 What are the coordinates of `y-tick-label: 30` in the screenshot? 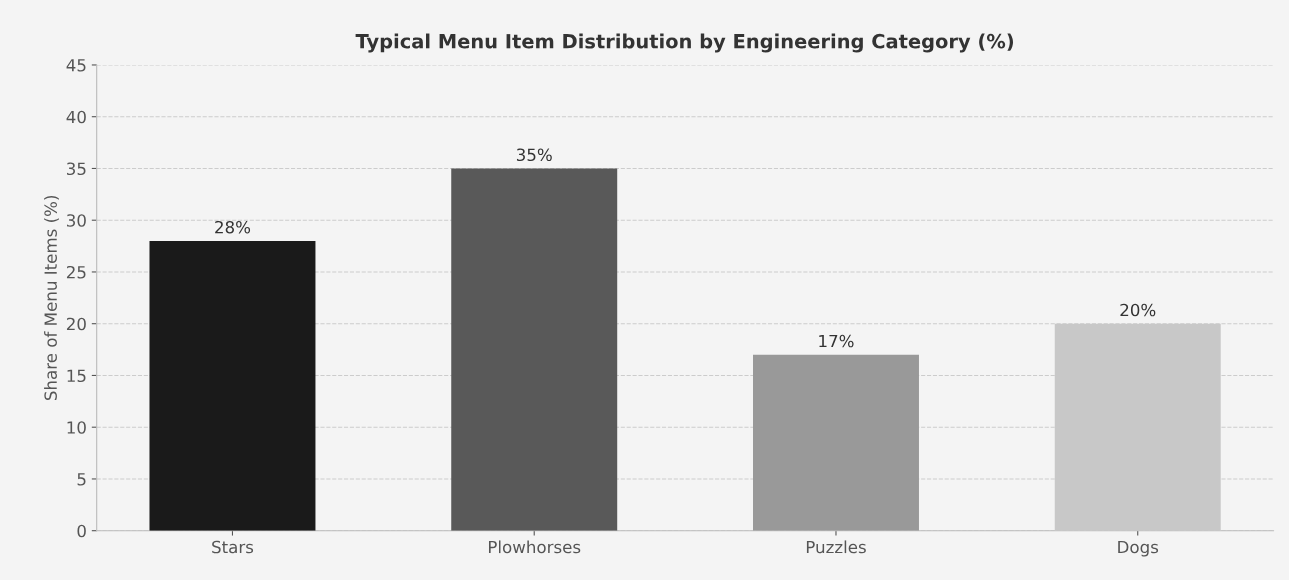 It's located at (76, 220).